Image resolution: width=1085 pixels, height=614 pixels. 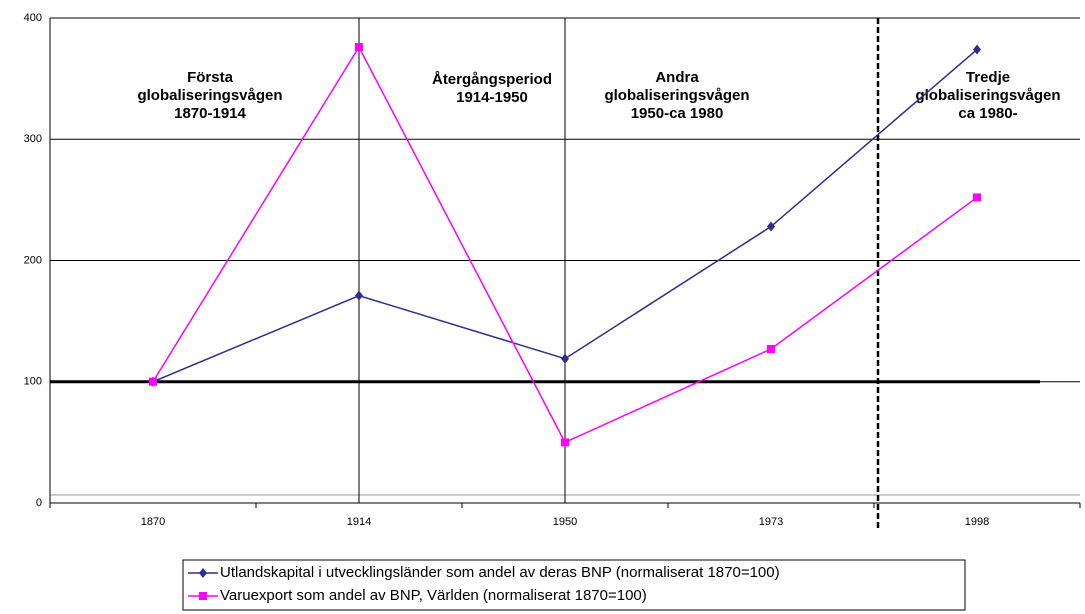 What do you see at coordinates (359, 522) in the screenshot?
I see `x-tick-label: 1914` at bounding box center [359, 522].